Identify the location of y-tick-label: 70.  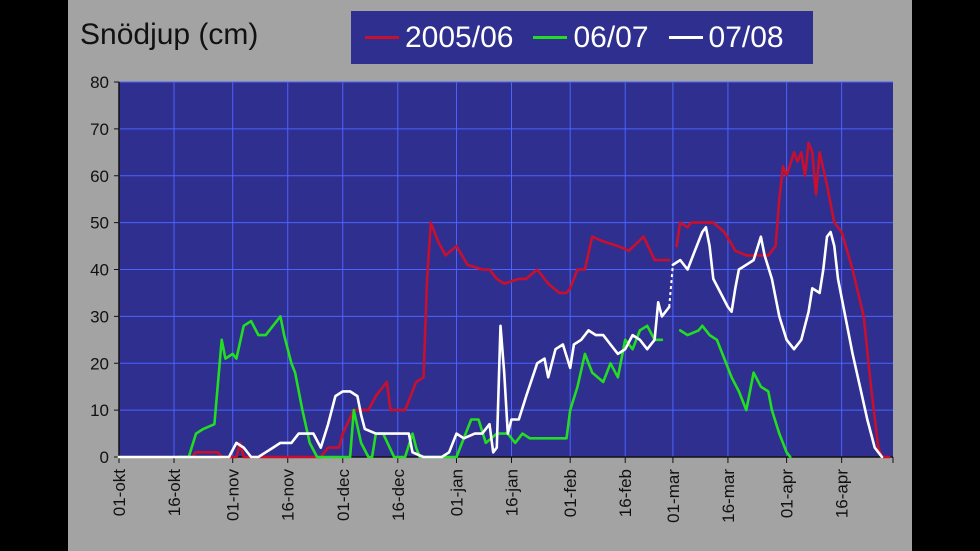
(99, 129).